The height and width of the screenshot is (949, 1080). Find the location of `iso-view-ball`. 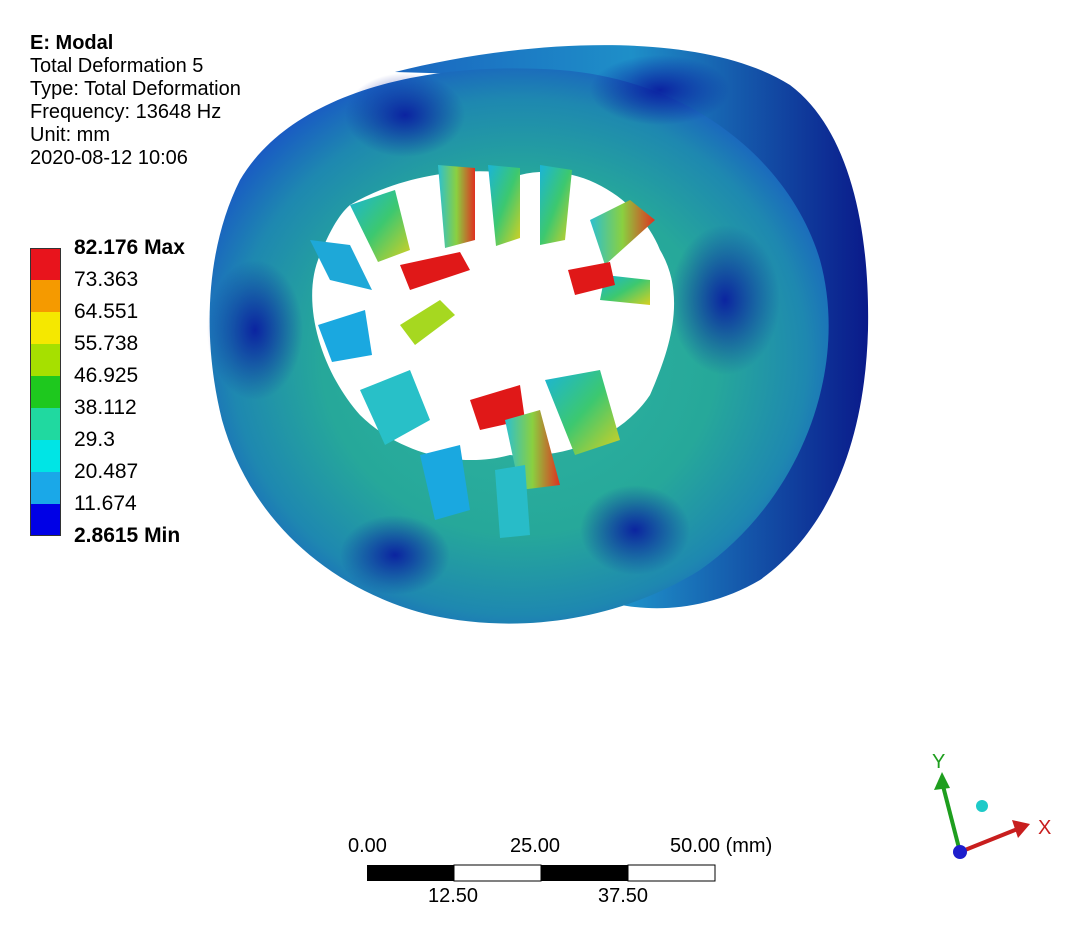

iso-view-ball is located at coordinates (982, 806).